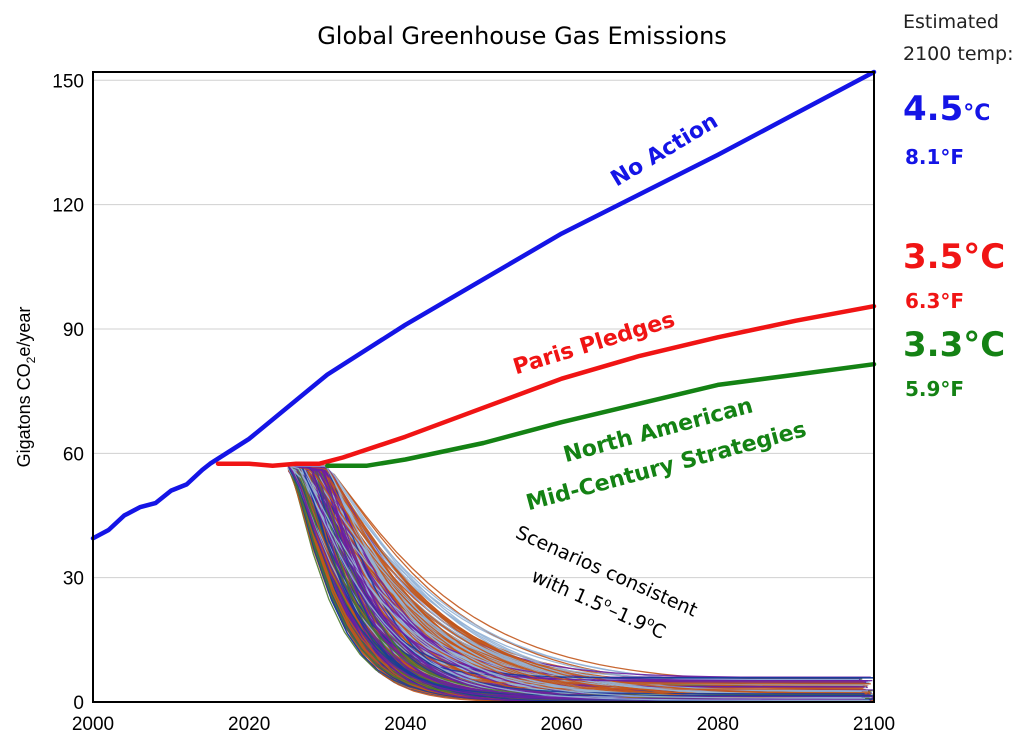  Describe the element at coordinates (483, 724) in the screenshot. I see `x-tick-labels: 2000 2020 2040 2060 2080 2100` at that location.